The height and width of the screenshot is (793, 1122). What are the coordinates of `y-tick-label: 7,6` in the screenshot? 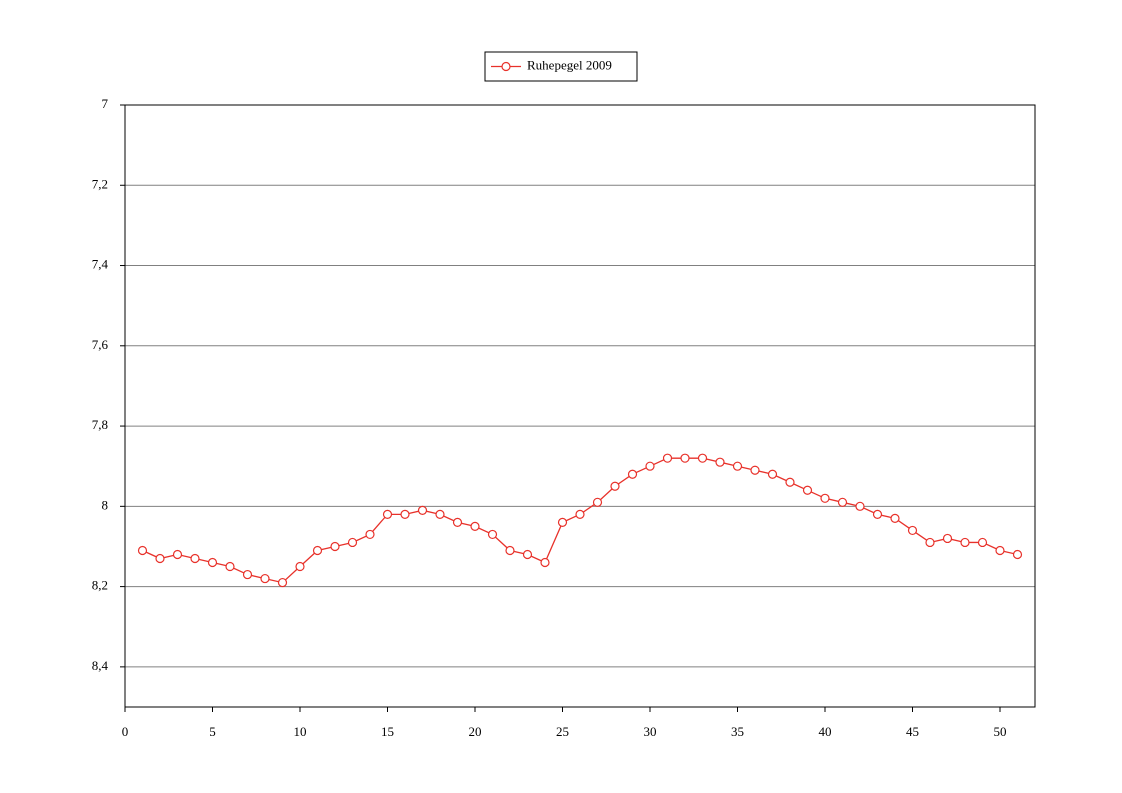 It's located at (100, 344).